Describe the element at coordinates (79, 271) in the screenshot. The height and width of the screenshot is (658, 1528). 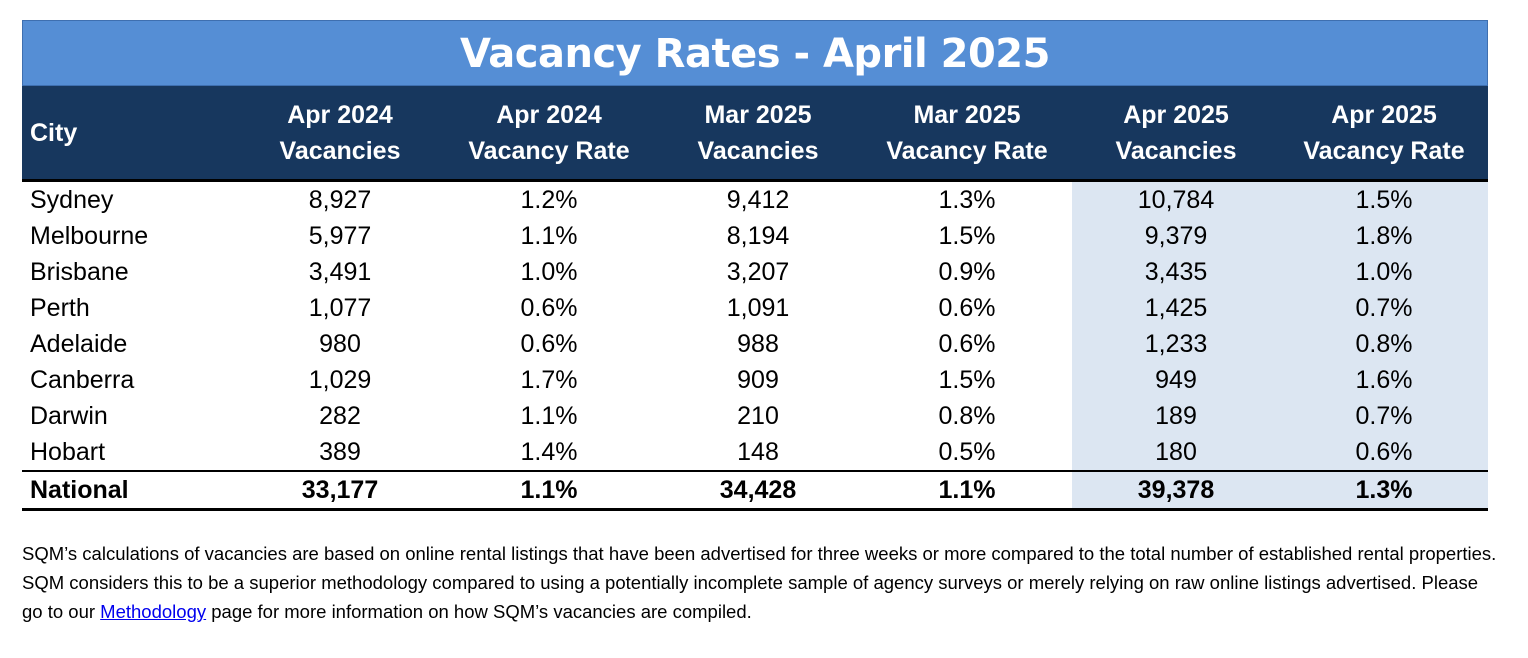
I see `city-cell: Brisbane` at that location.